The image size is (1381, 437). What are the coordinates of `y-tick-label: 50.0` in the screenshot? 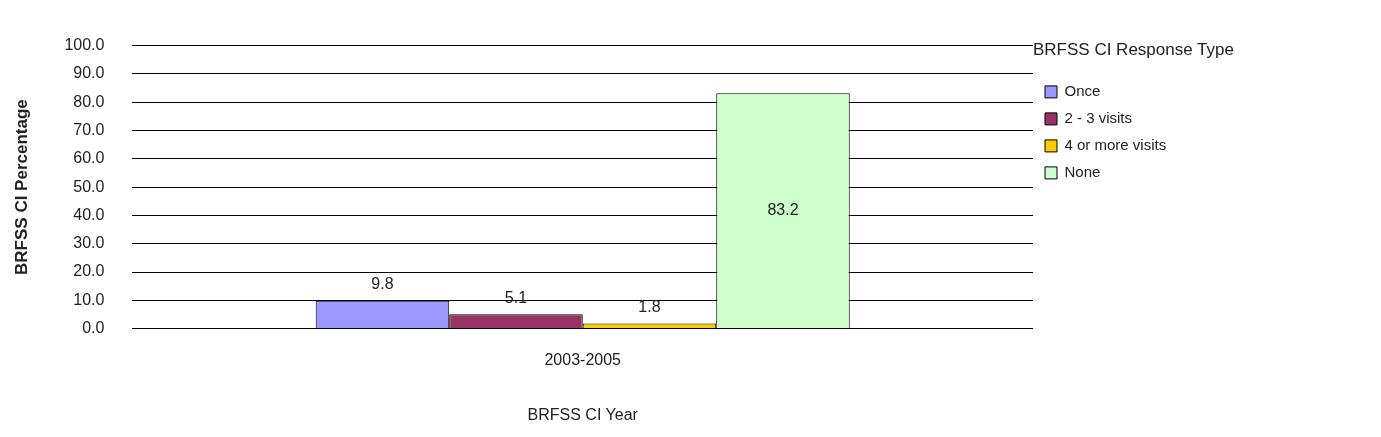 It's located at (89, 186).